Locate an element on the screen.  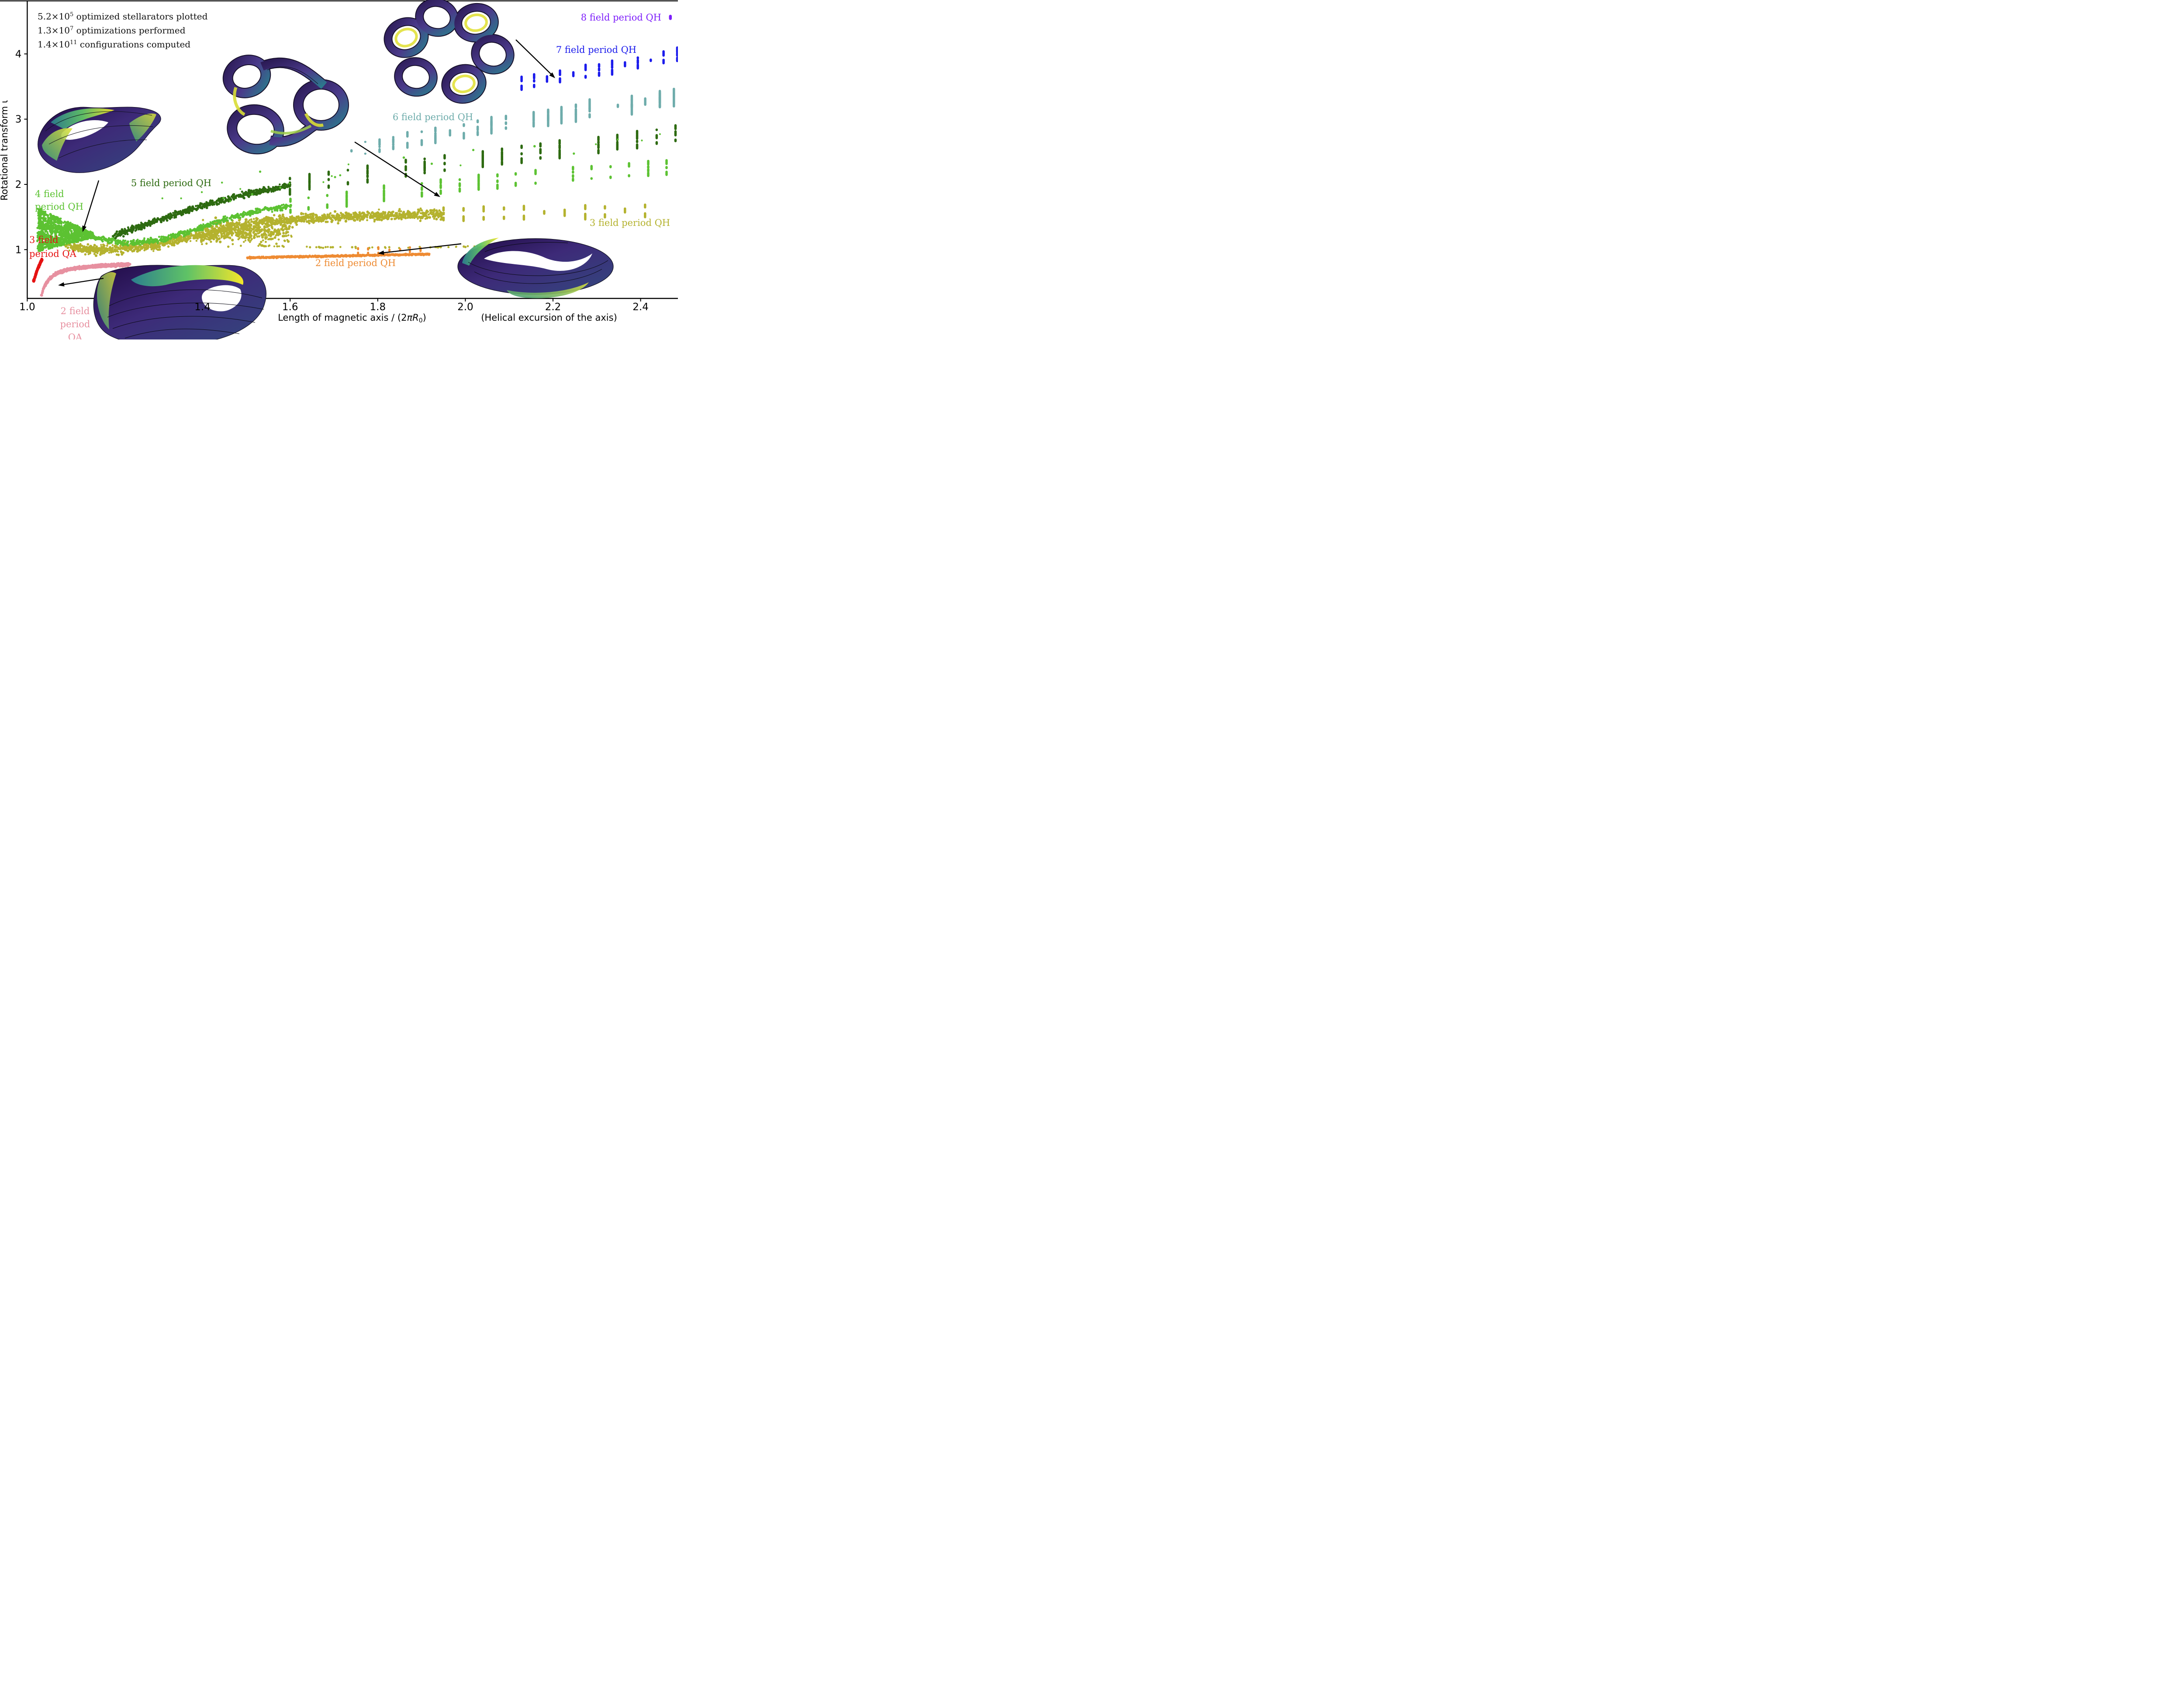
x-tick-label-2.4: 2.4 is located at coordinates (640, 307).